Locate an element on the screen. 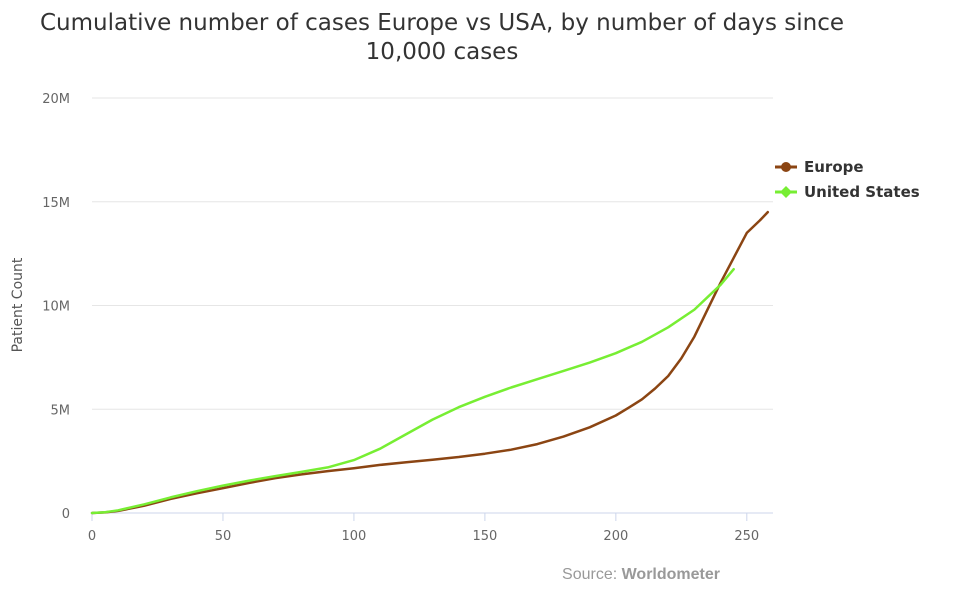 This screenshot has width=956, height=593. y-tick-label: 15M is located at coordinates (56, 203).